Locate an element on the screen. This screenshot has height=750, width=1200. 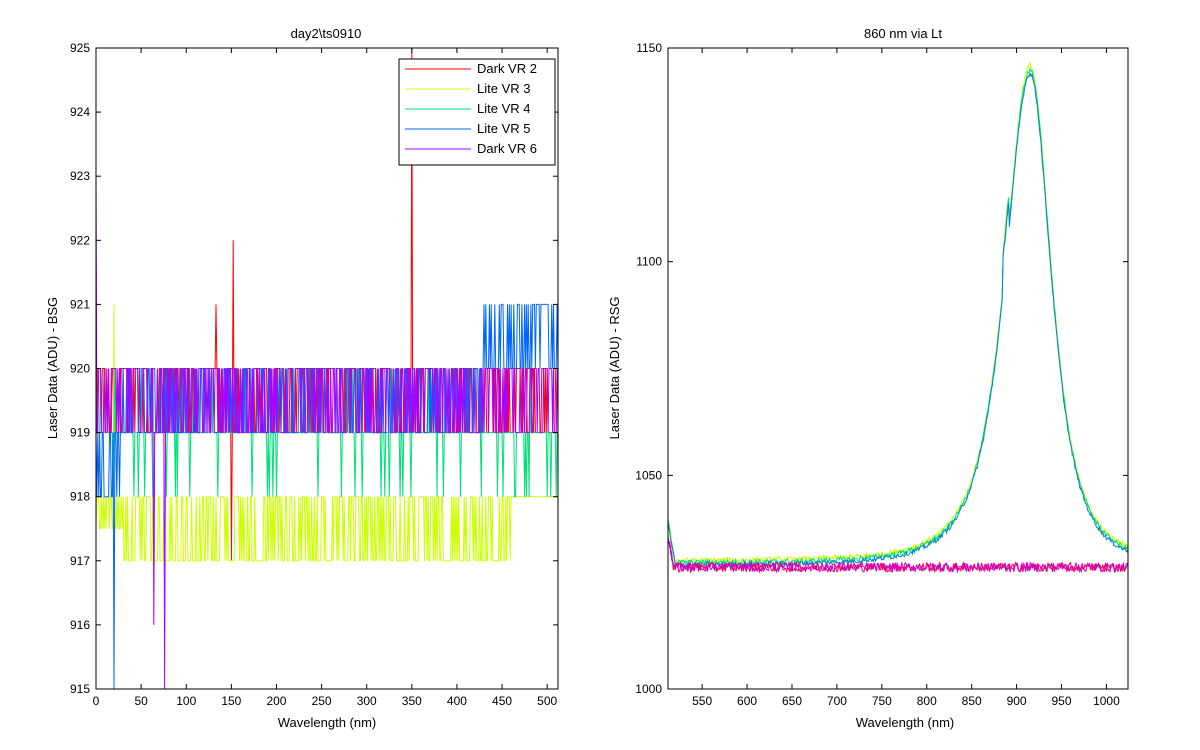
x-tick-label: 900 is located at coordinates (1017, 701).